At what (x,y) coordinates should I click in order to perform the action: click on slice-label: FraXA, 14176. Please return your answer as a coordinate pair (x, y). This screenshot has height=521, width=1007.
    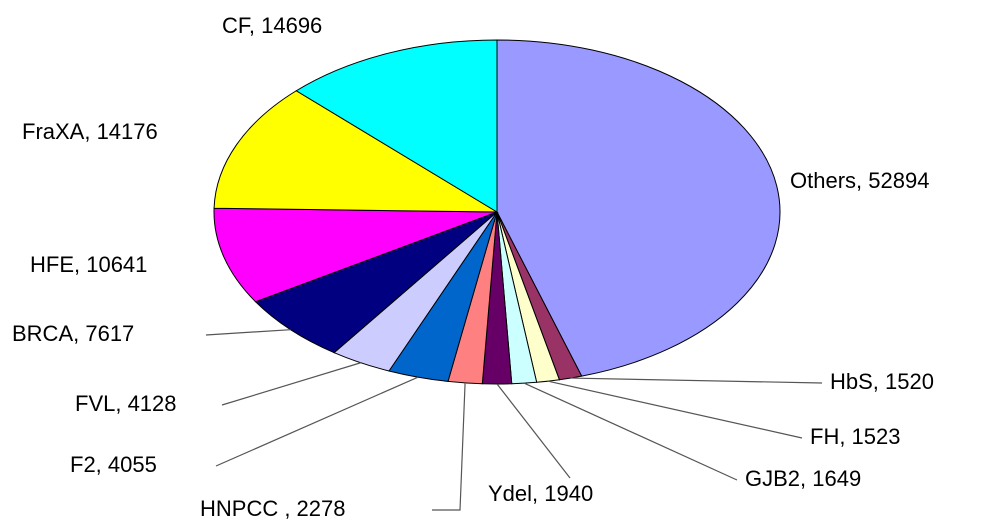
    Looking at the image, I should click on (90, 131).